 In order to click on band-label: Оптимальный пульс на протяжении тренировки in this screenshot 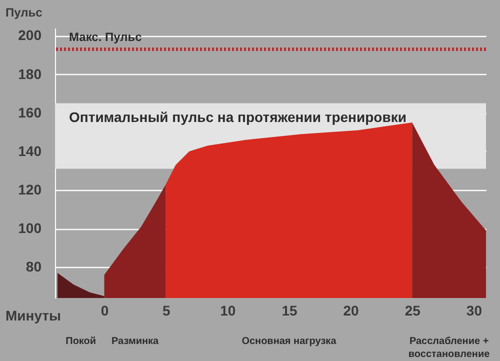, I will do `click(237, 117)`.